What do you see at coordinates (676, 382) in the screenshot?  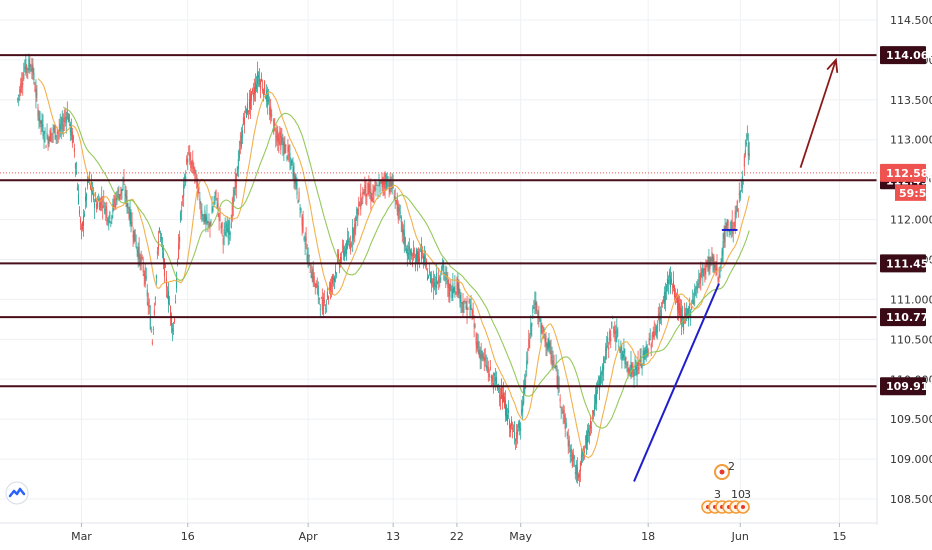 I see `trendline` at bounding box center [676, 382].